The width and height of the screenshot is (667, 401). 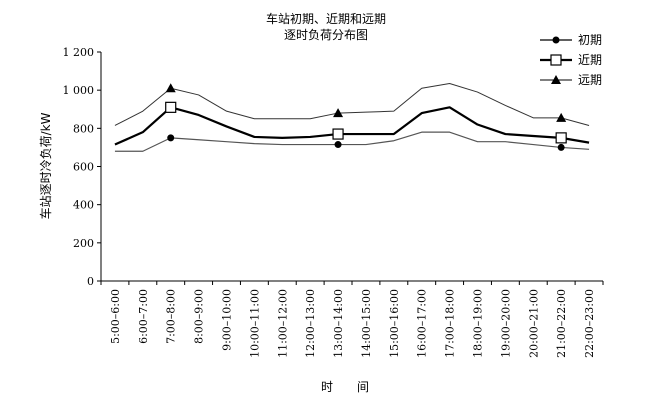 What do you see at coordinates (45, 165) in the screenshot?
I see `y-axis-label: 车站逐时冷负荷/kW` at bounding box center [45, 165].